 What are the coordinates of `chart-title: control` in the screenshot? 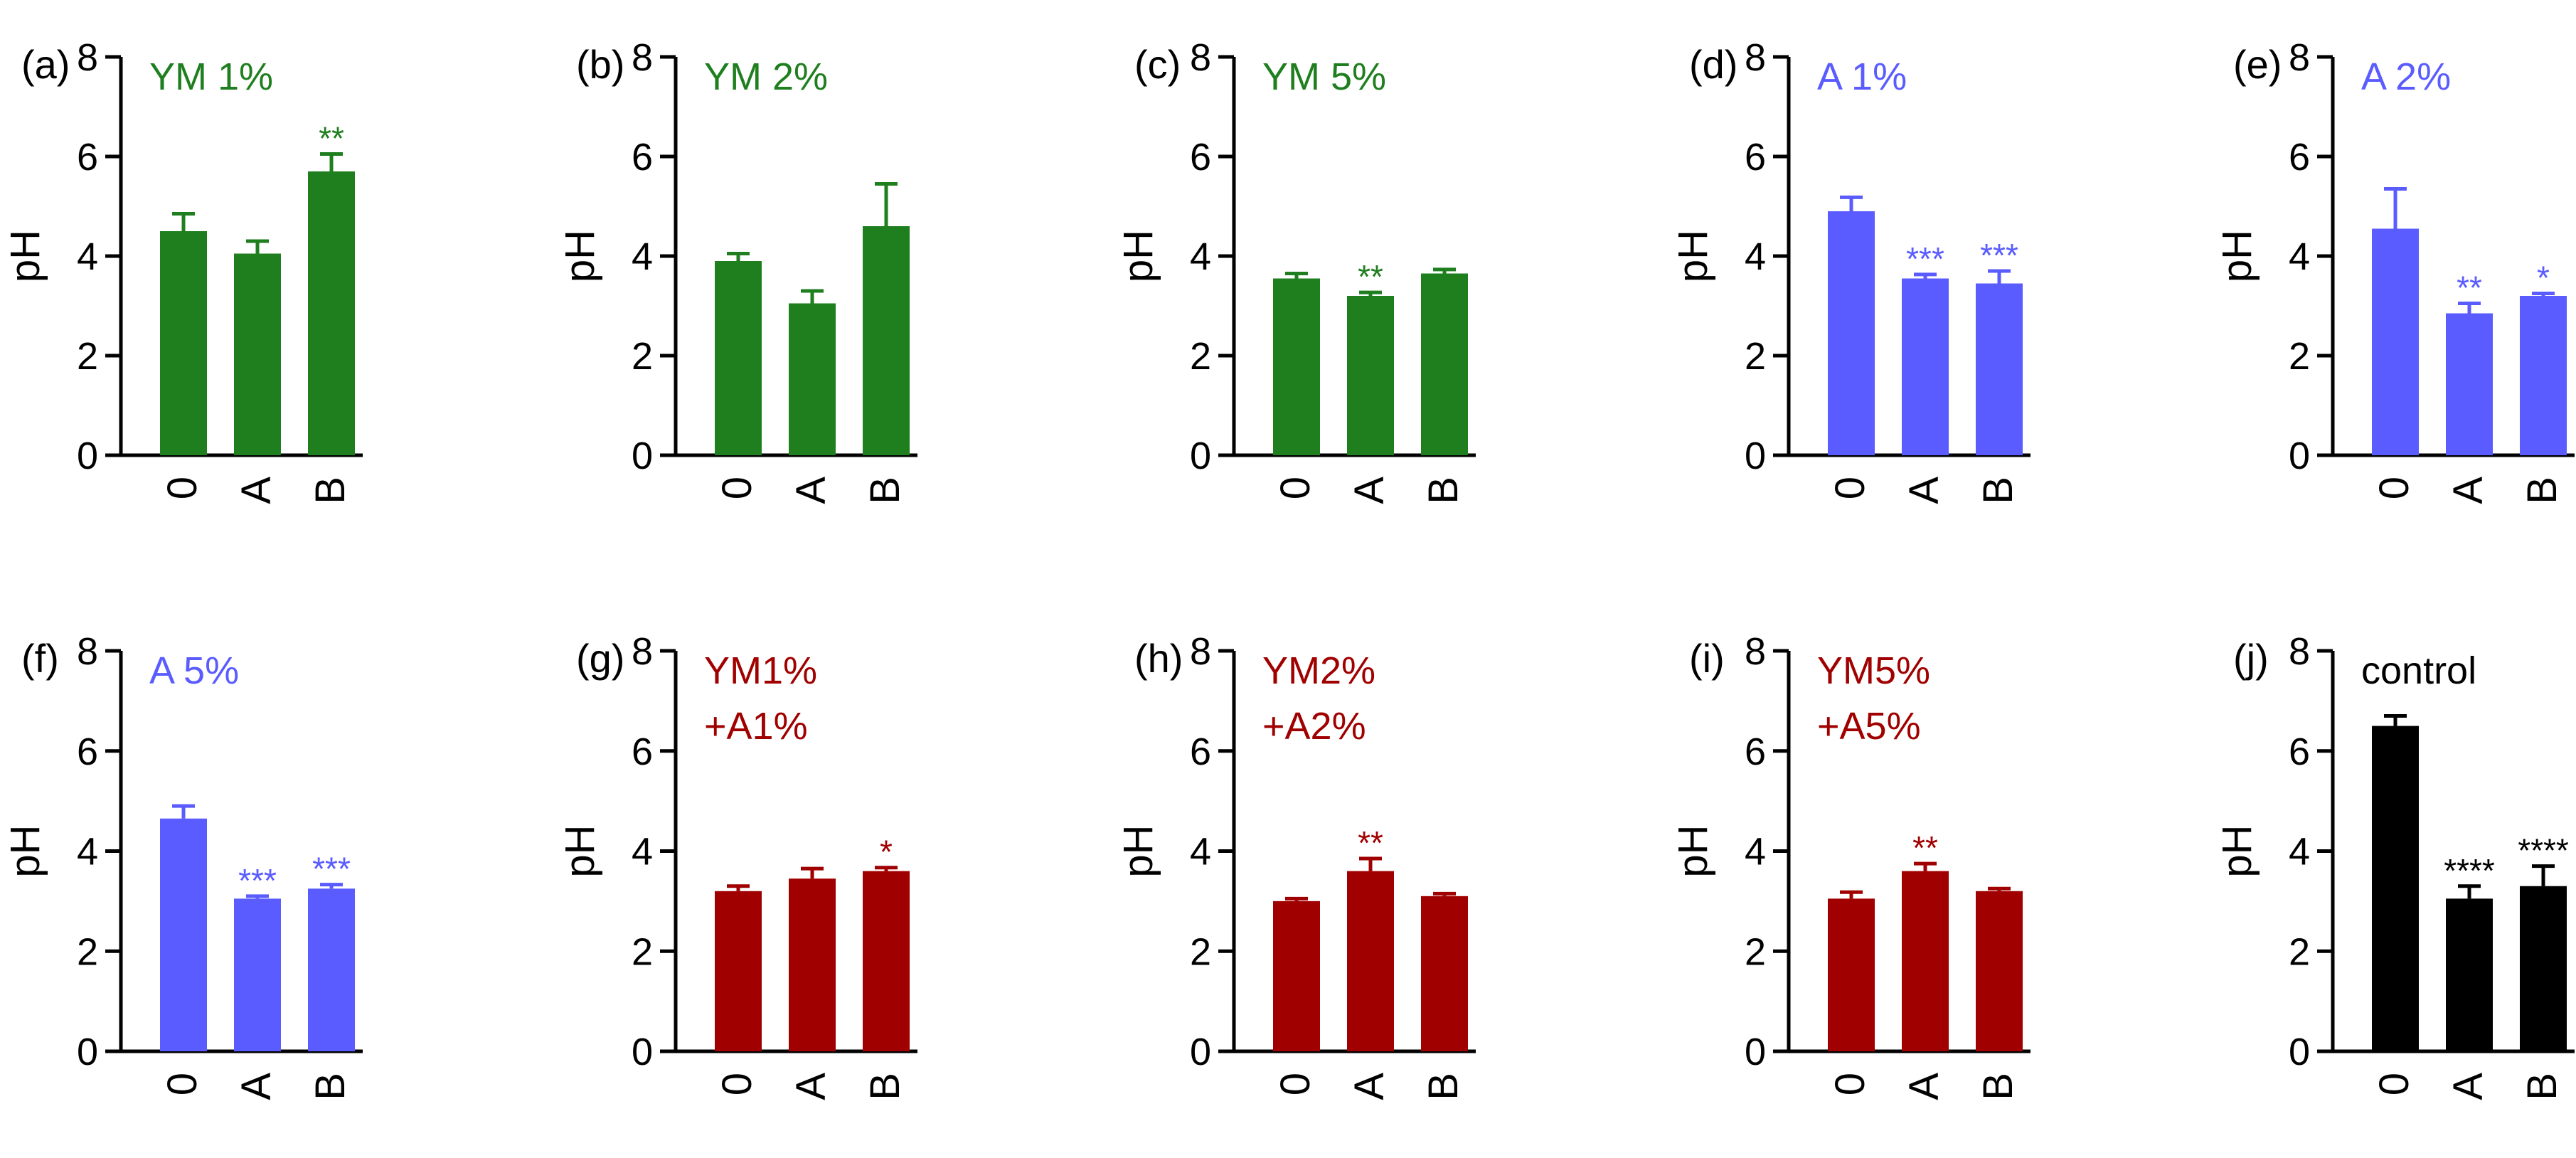 It's located at (2418, 670).